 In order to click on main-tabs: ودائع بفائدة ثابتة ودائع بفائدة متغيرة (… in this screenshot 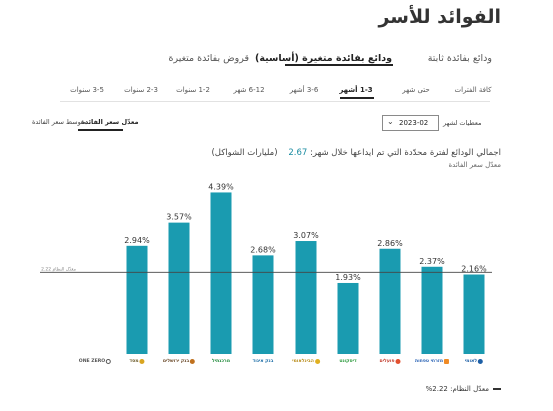, I will do `click(276, 63)`.